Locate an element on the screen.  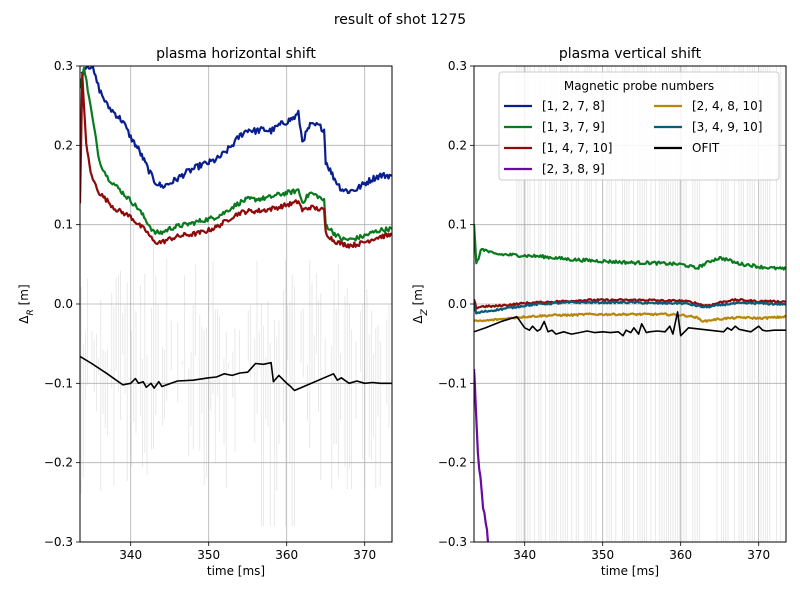
legend-box is located at coordinates (639, 126).